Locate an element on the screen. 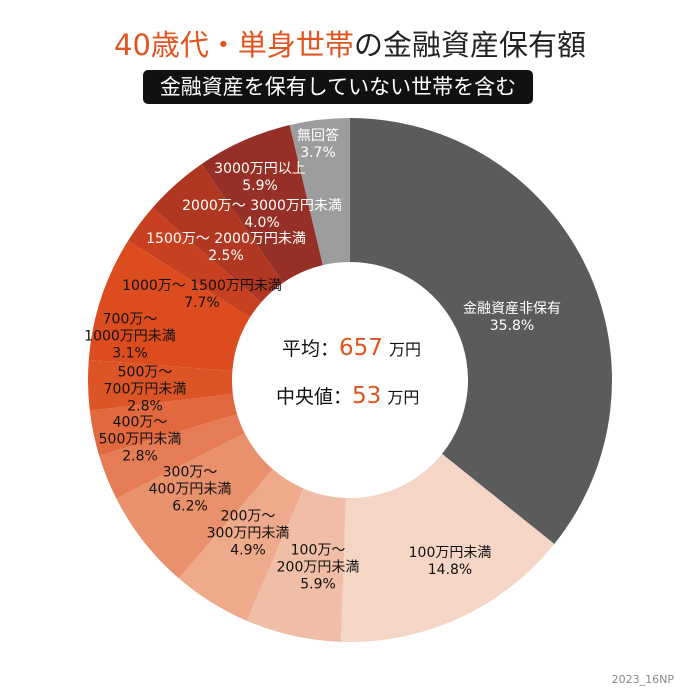  slice-label: 300万～ 400万円未満 6.2% is located at coordinates (190, 490).